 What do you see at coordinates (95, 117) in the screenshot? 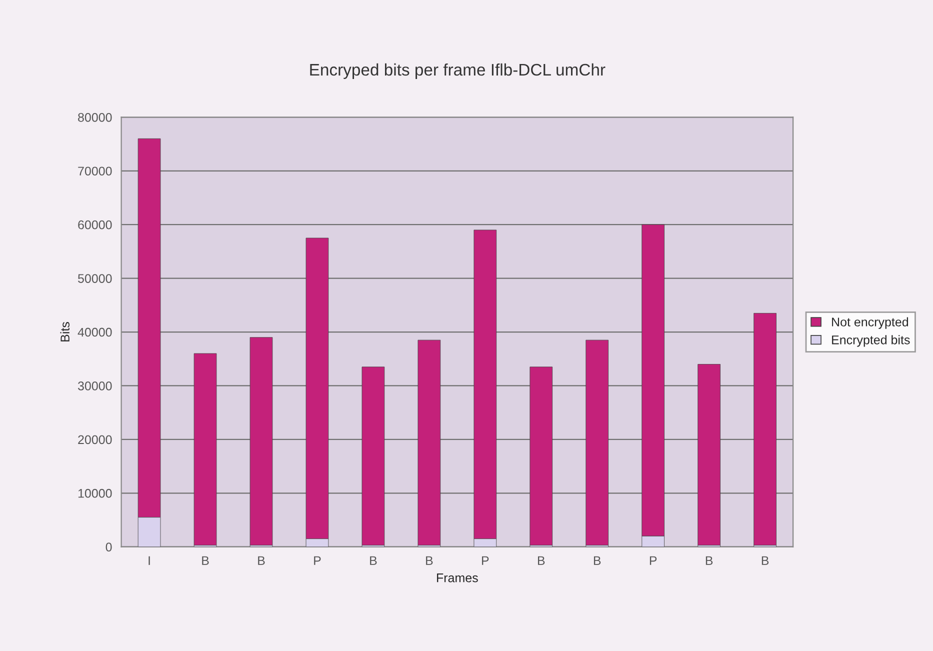
I see `y-tick-label: 80000` at bounding box center [95, 117].